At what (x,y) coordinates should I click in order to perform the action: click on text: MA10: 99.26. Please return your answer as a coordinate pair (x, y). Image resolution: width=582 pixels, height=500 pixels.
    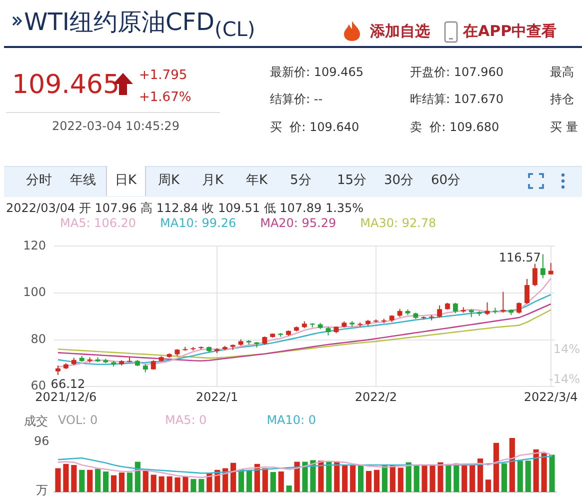
    Looking at the image, I should click on (198, 223).